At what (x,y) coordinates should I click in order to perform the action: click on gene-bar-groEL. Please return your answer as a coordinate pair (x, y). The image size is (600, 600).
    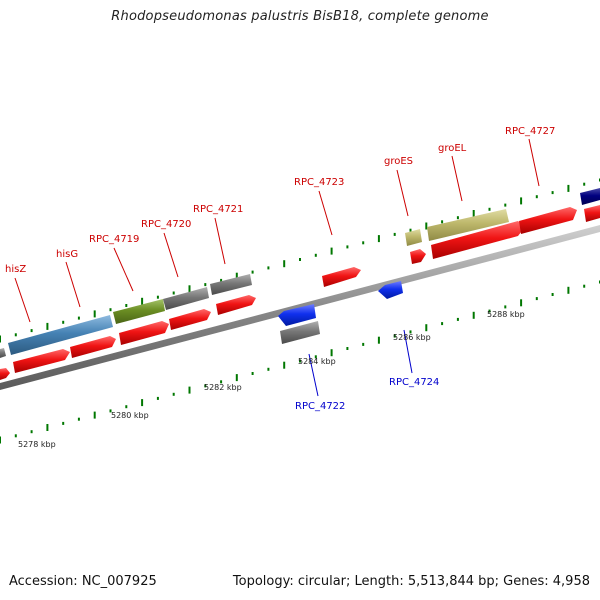
    Looking at the image, I should click on (468, 225).